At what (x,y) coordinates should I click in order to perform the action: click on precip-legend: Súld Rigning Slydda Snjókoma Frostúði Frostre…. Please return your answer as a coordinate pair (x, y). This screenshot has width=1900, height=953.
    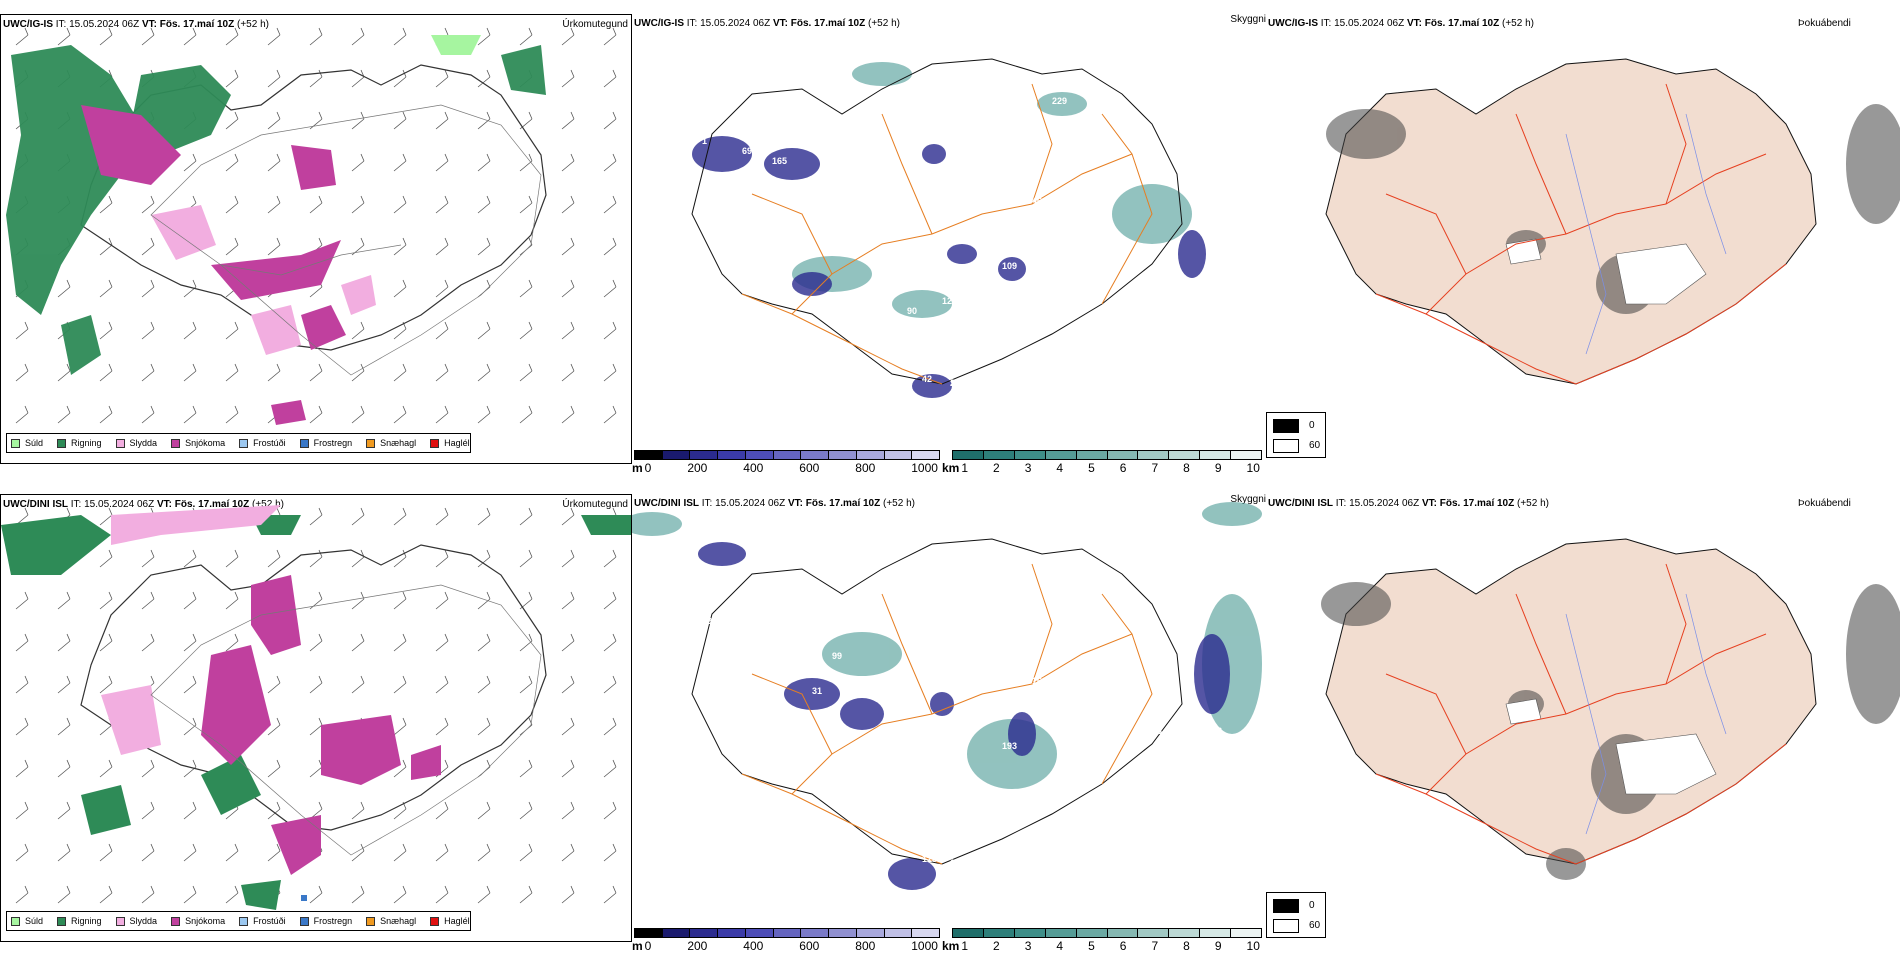
    Looking at the image, I should click on (238, 921).